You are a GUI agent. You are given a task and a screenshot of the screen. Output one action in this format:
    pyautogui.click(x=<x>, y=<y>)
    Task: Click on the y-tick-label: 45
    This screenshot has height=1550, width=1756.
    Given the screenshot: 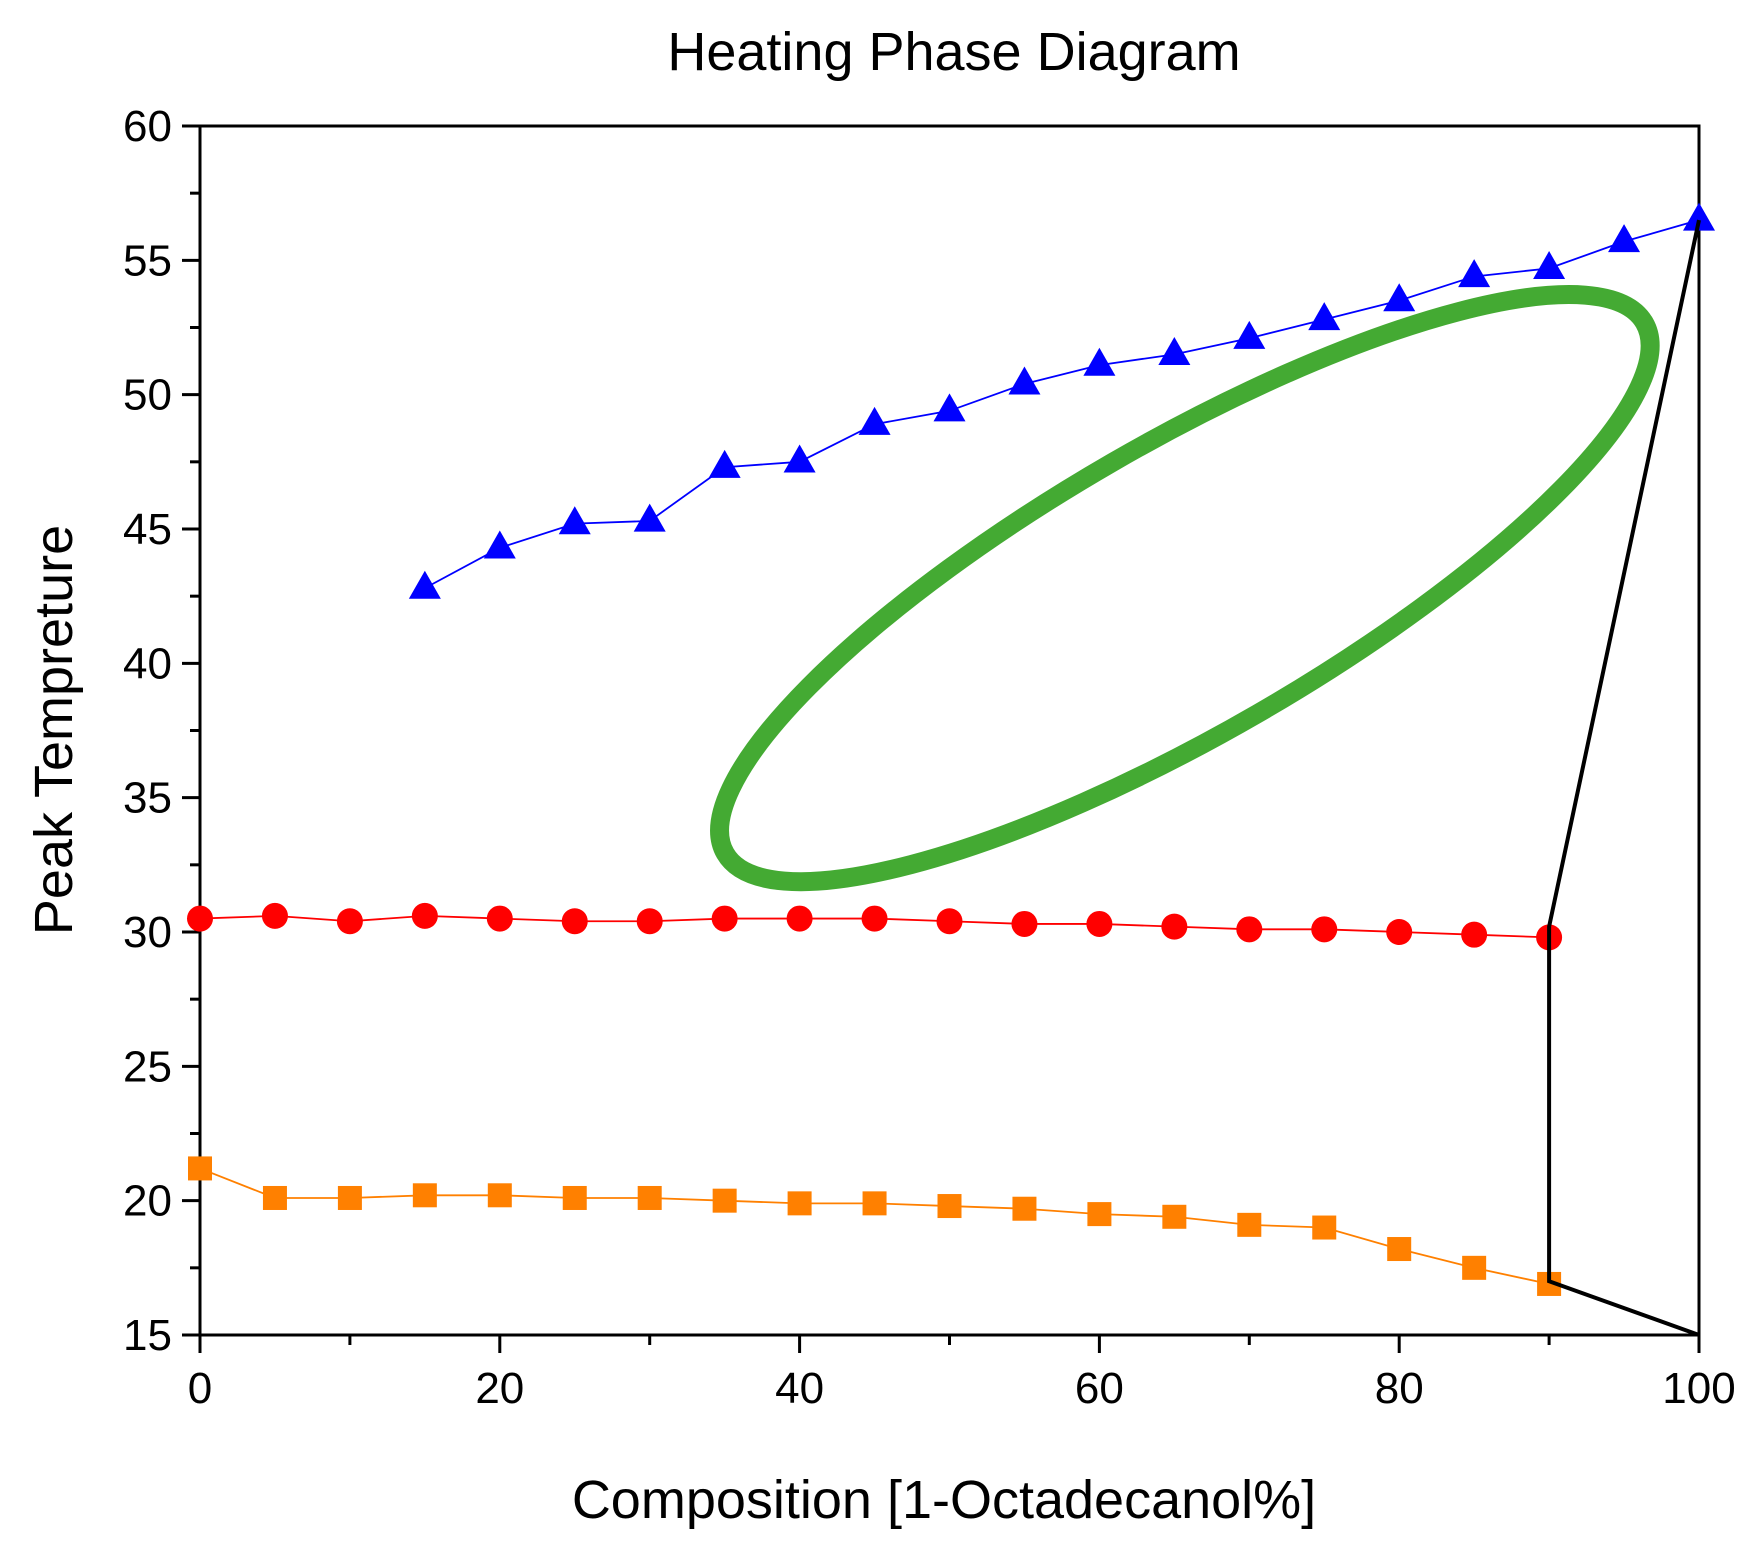 What is the action you would take?
    pyautogui.click(x=147, y=529)
    